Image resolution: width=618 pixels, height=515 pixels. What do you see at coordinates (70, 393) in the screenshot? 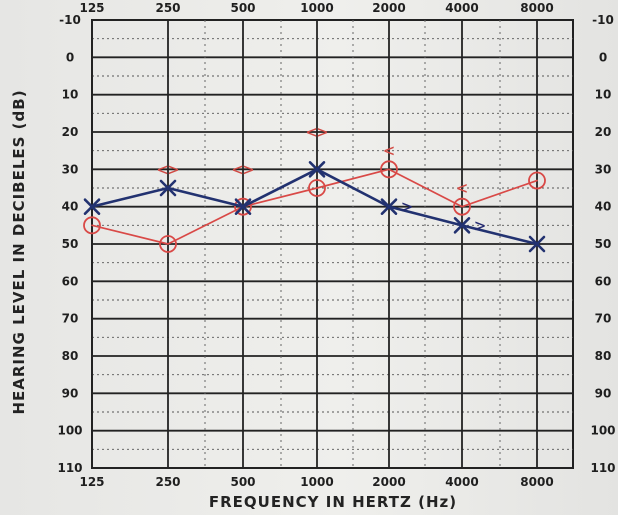
I see `y-tick-label-left: 90` at bounding box center [70, 393].